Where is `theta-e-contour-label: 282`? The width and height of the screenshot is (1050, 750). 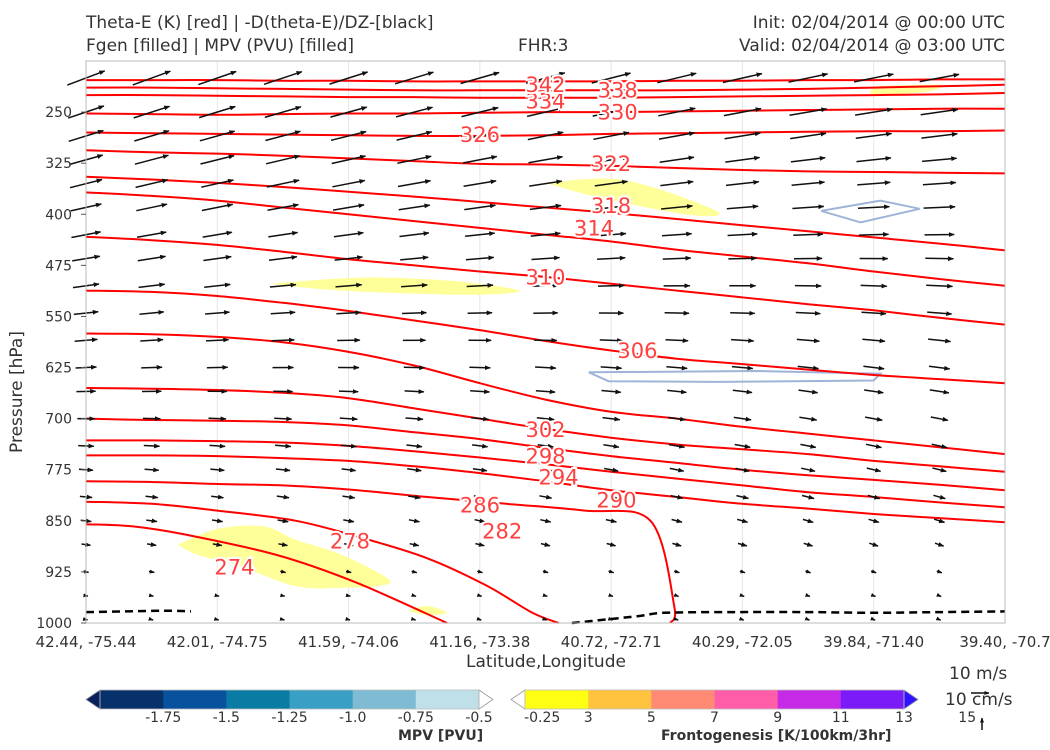 theta-e-contour-label: 282 is located at coordinates (502, 531).